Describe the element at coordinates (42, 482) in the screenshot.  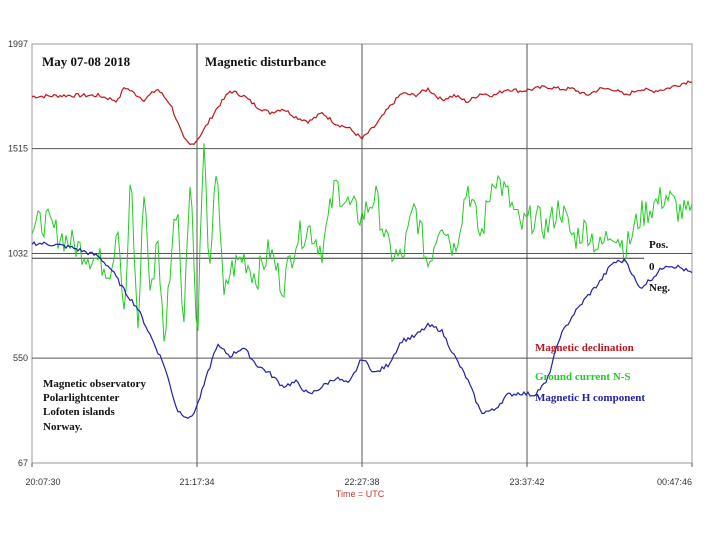
I see `x-tick-label: 20:07:30` at that location.